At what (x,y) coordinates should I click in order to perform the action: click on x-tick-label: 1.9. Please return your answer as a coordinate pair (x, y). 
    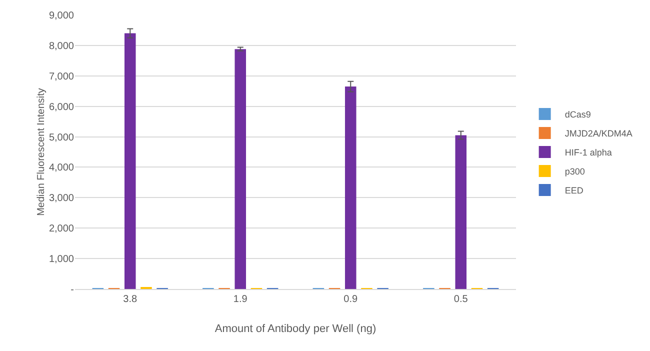
    Looking at the image, I should click on (240, 299).